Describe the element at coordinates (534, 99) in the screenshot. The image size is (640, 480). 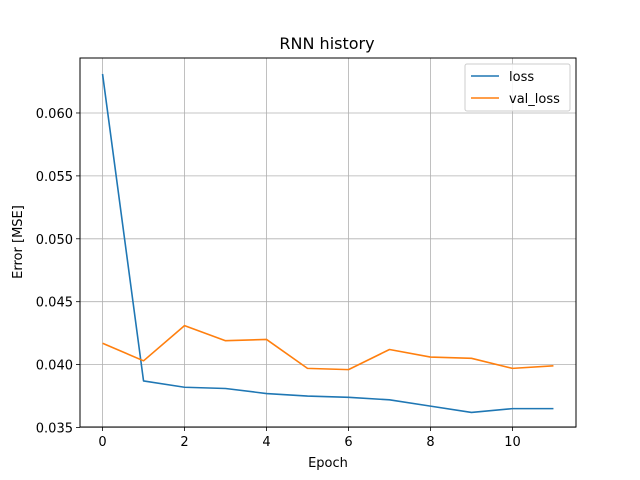
I see `legend-label: val_loss` at that location.